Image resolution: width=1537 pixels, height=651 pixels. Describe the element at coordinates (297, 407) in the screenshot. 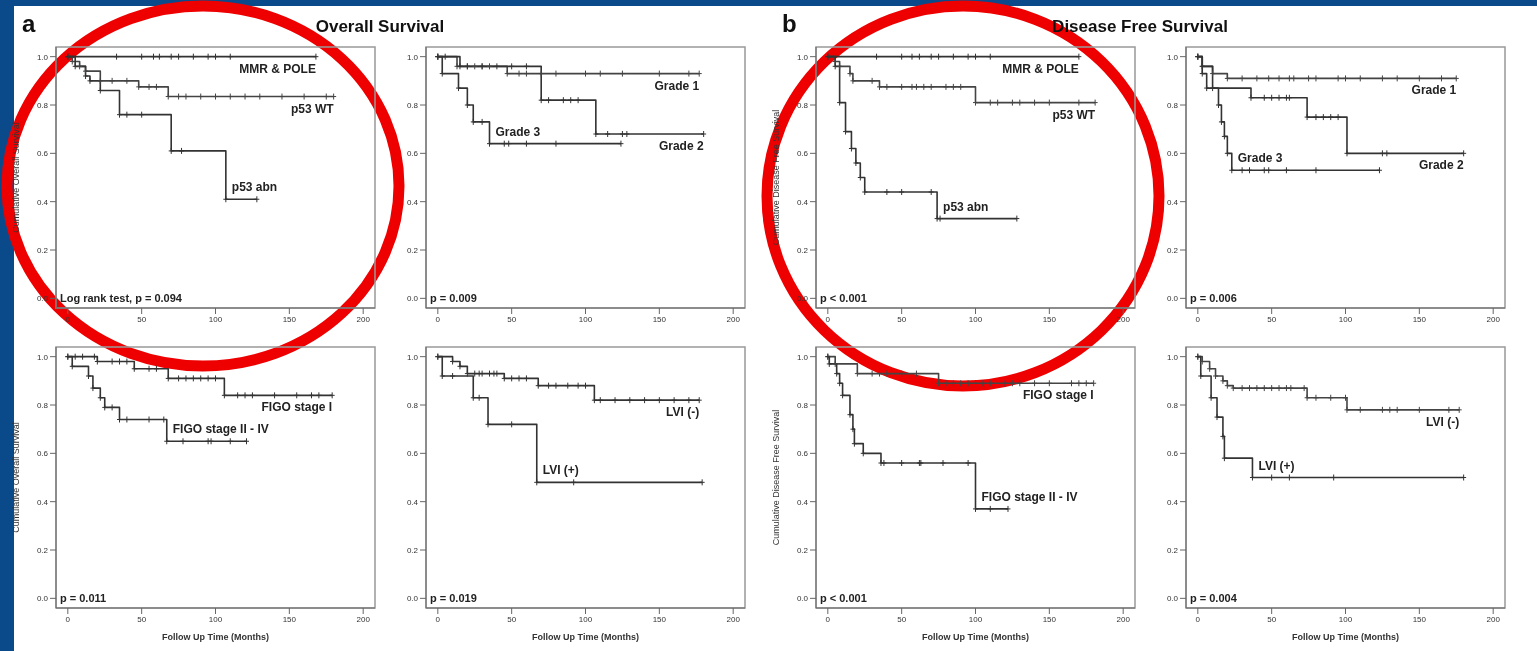

I see `series-label: FIGO stage I` at that location.